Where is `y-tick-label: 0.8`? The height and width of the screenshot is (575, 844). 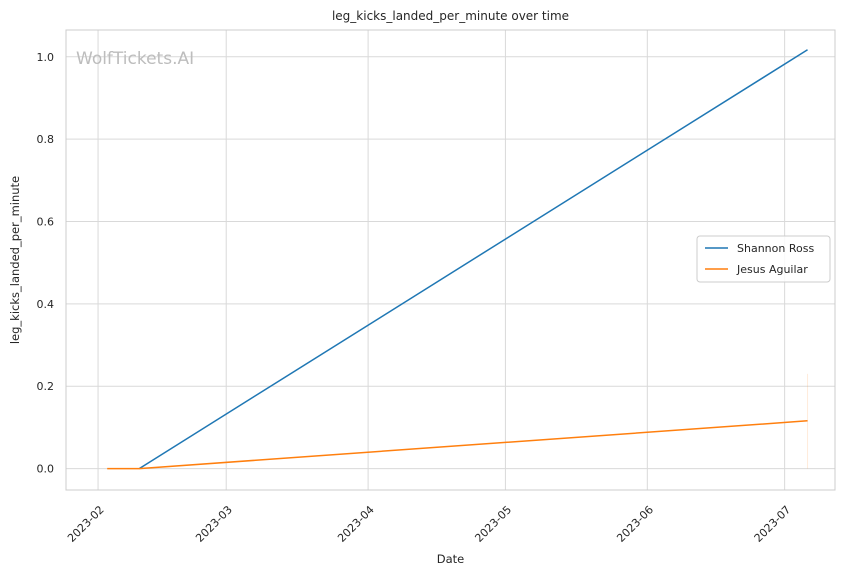 y-tick-label: 0.8 is located at coordinates (46, 139).